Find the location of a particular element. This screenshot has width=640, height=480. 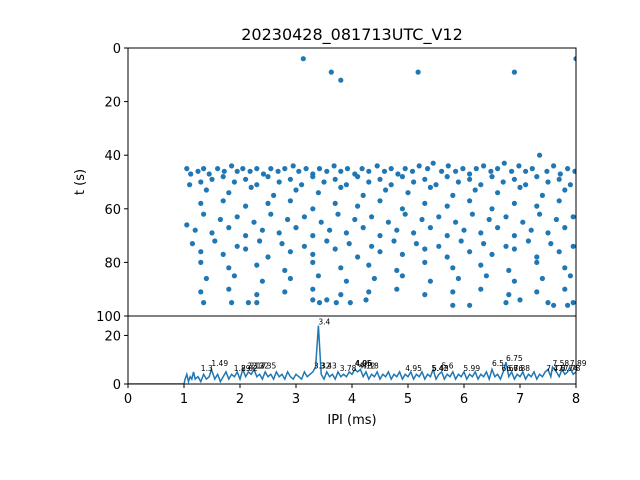

peak-label: 4.18 is located at coordinates (370, 365).